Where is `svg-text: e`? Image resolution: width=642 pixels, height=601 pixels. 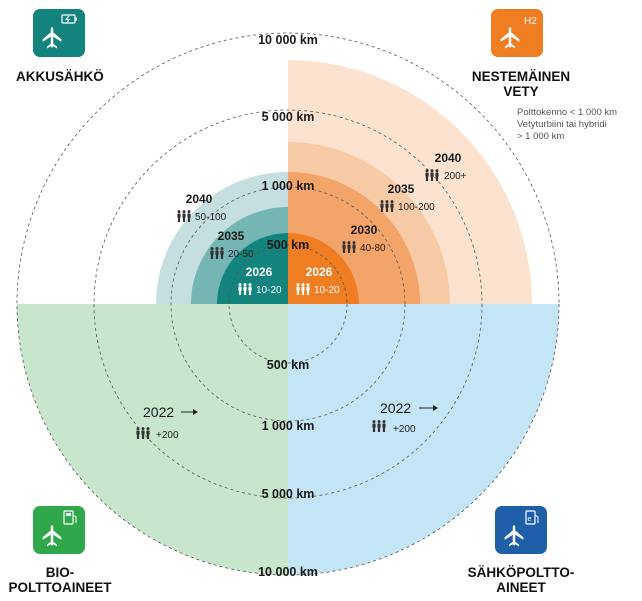 svg-text: e is located at coordinates (530, 519).